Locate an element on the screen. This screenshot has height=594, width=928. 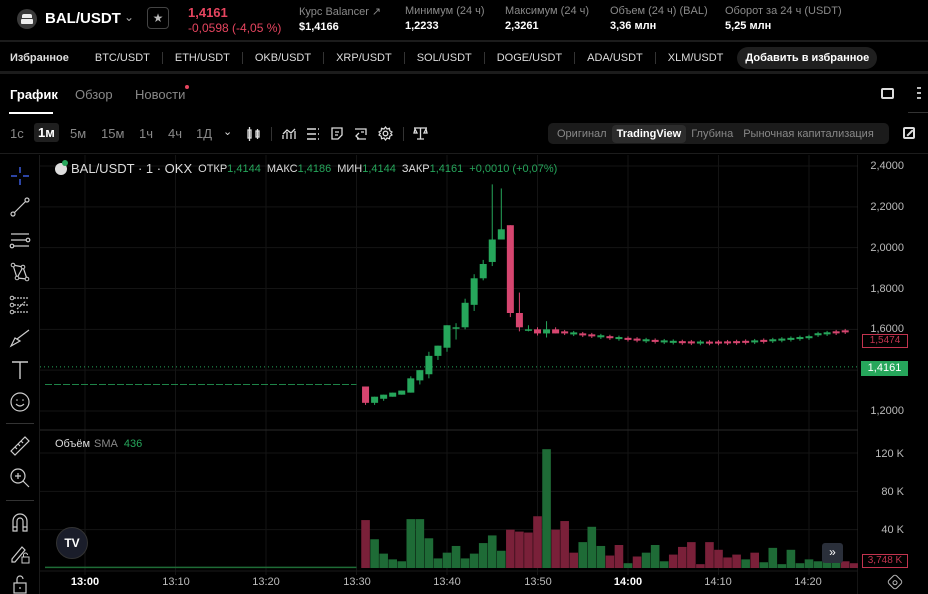
time-axis-label: 13:20 is located at coordinates (266, 582).